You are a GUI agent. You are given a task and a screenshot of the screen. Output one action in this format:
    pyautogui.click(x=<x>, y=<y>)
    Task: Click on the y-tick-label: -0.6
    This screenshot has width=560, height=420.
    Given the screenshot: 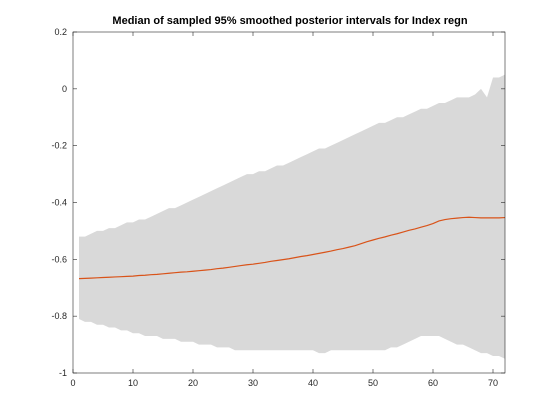 What is the action you would take?
    pyautogui.click(x=59, y=259)
    